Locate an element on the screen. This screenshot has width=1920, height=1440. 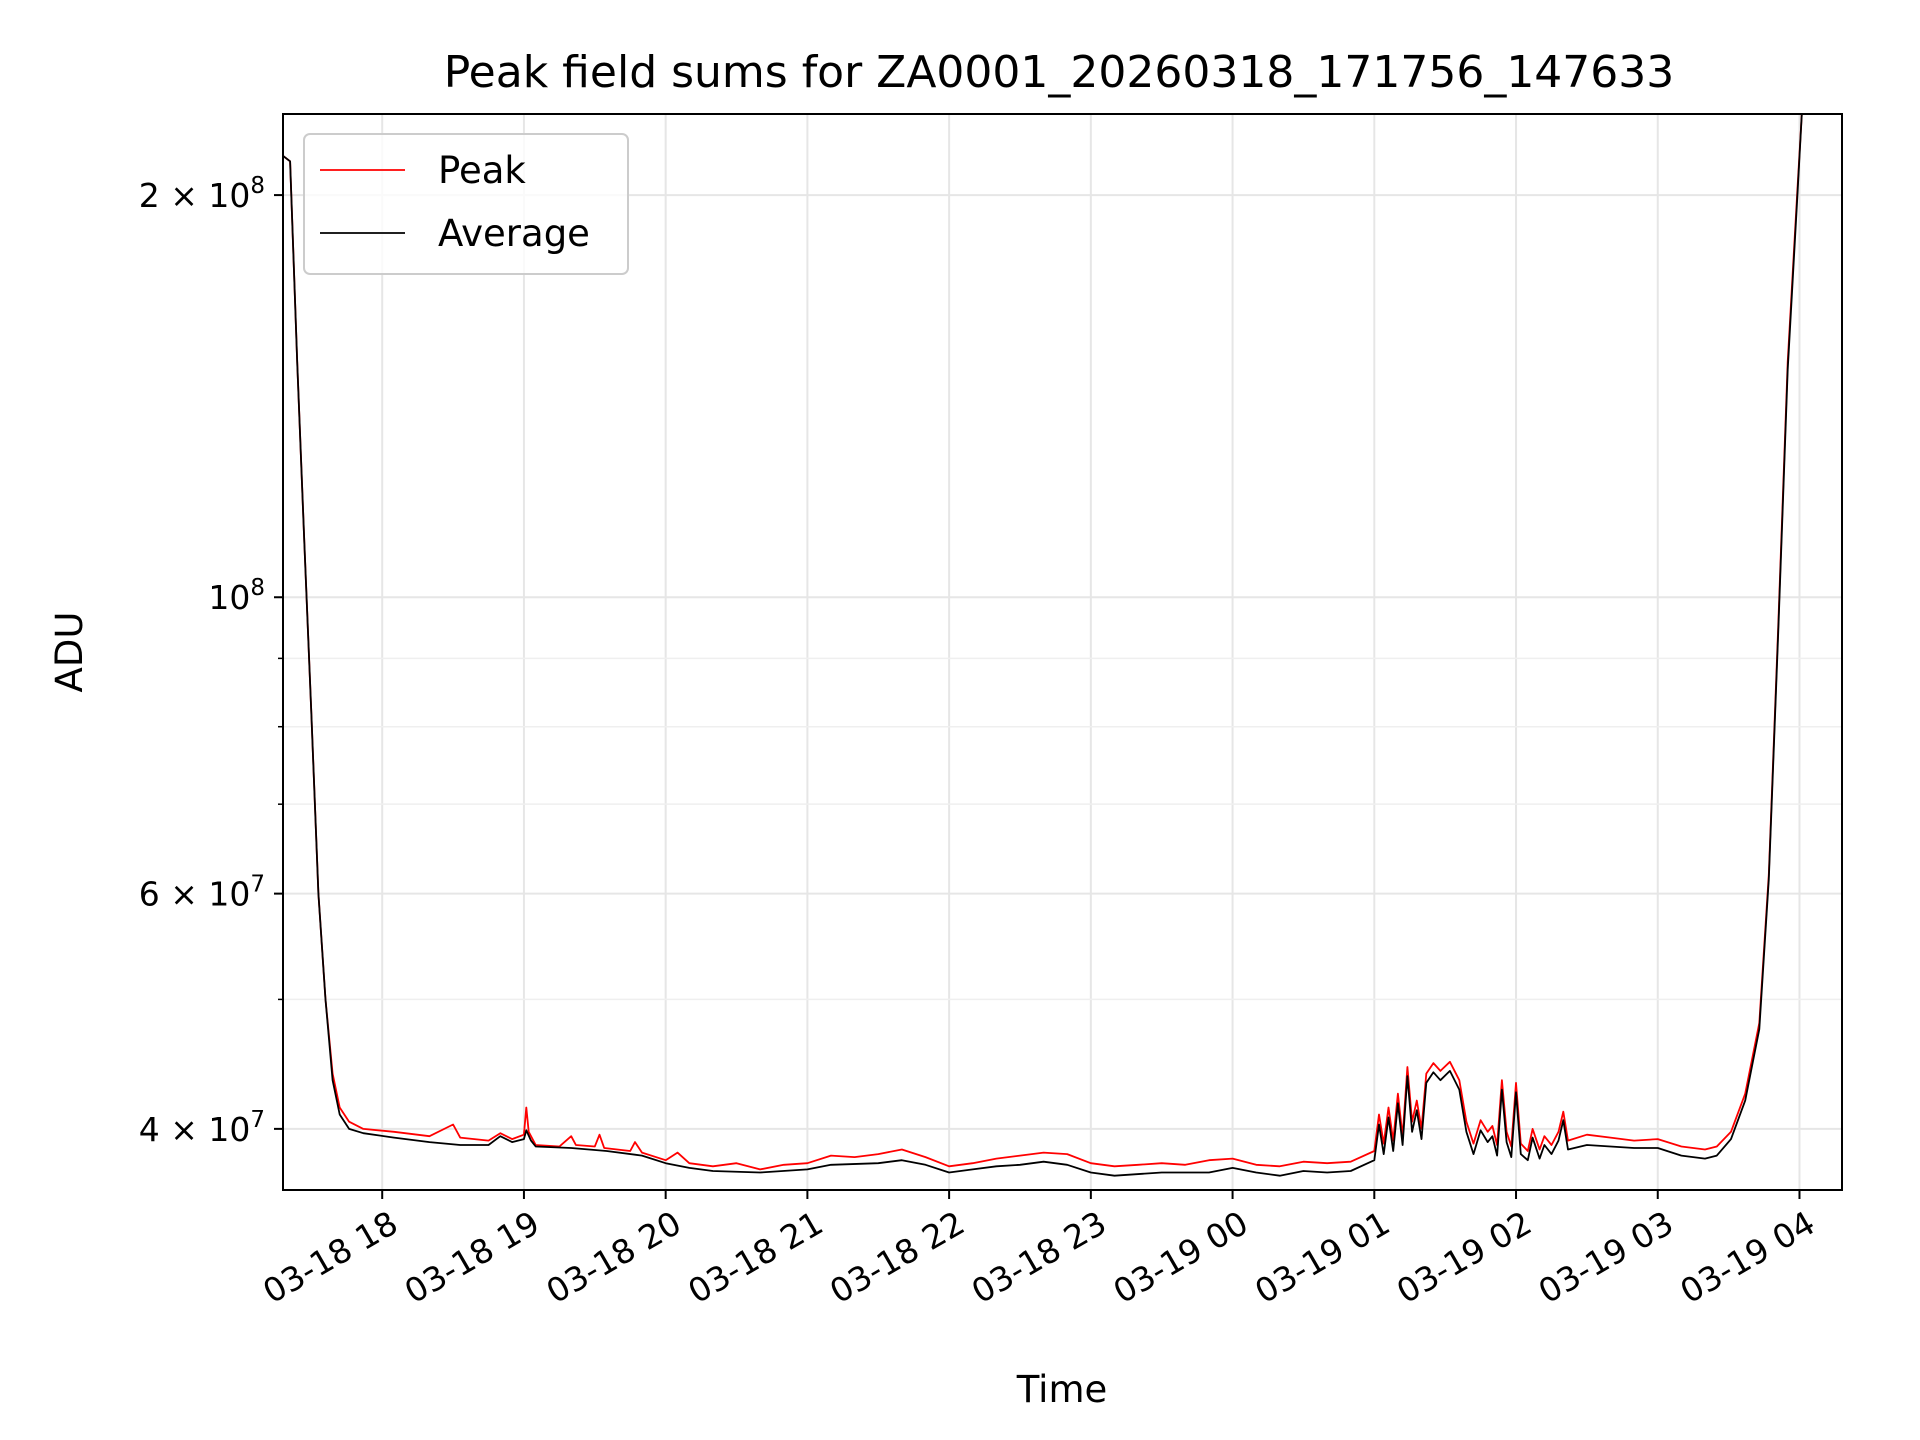
x-axis-label: Time is located at coordinates (1062, 1389).